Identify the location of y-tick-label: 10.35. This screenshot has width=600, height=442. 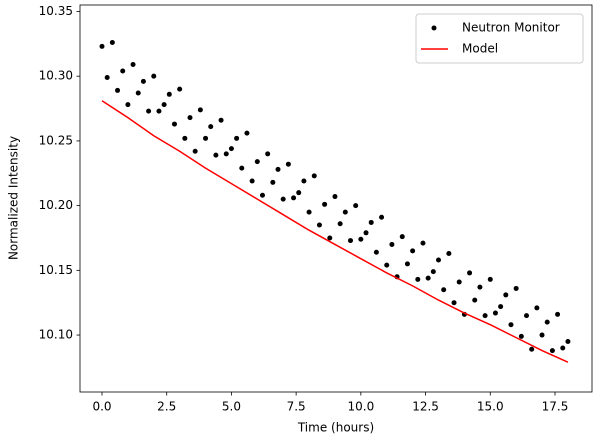
(56, 11).